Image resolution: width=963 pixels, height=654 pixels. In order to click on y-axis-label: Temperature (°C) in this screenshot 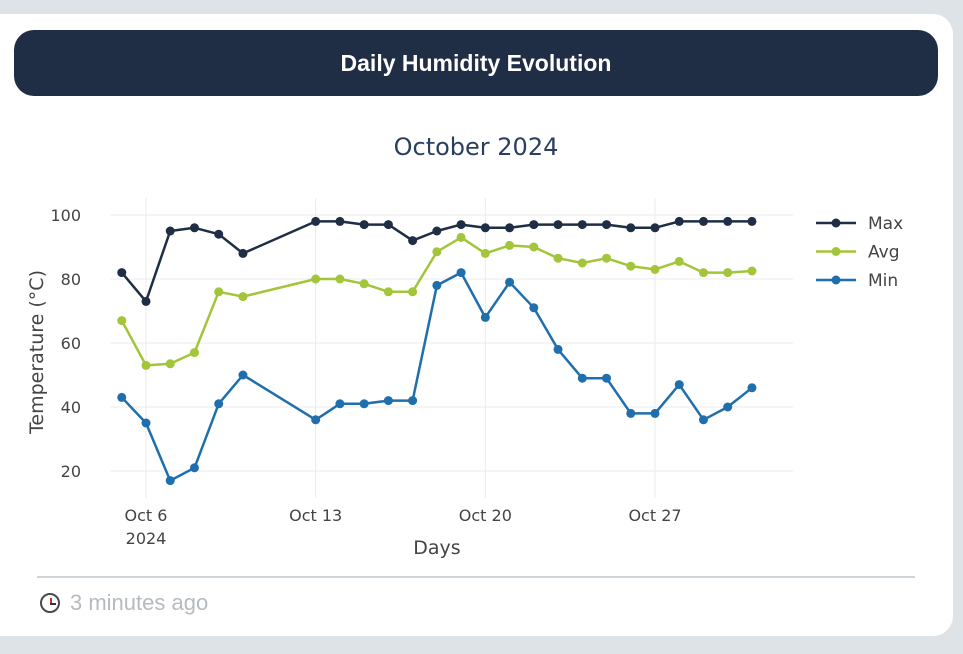, I will do `click(37, 352)`.